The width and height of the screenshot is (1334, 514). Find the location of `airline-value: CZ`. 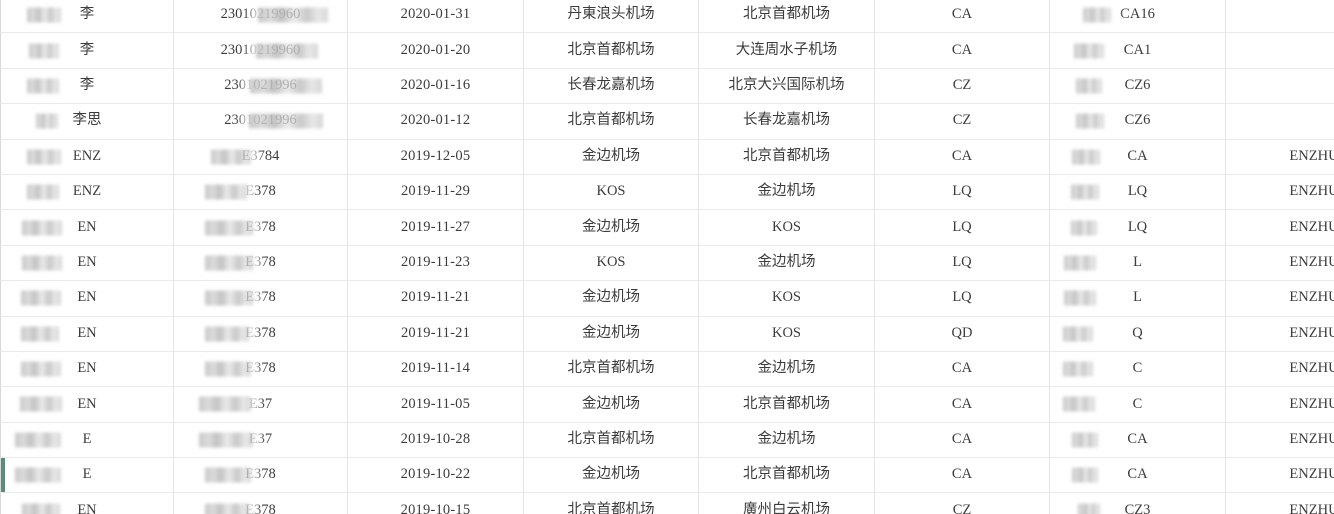

airline-value: CZ is located at coordinates (962, 120).